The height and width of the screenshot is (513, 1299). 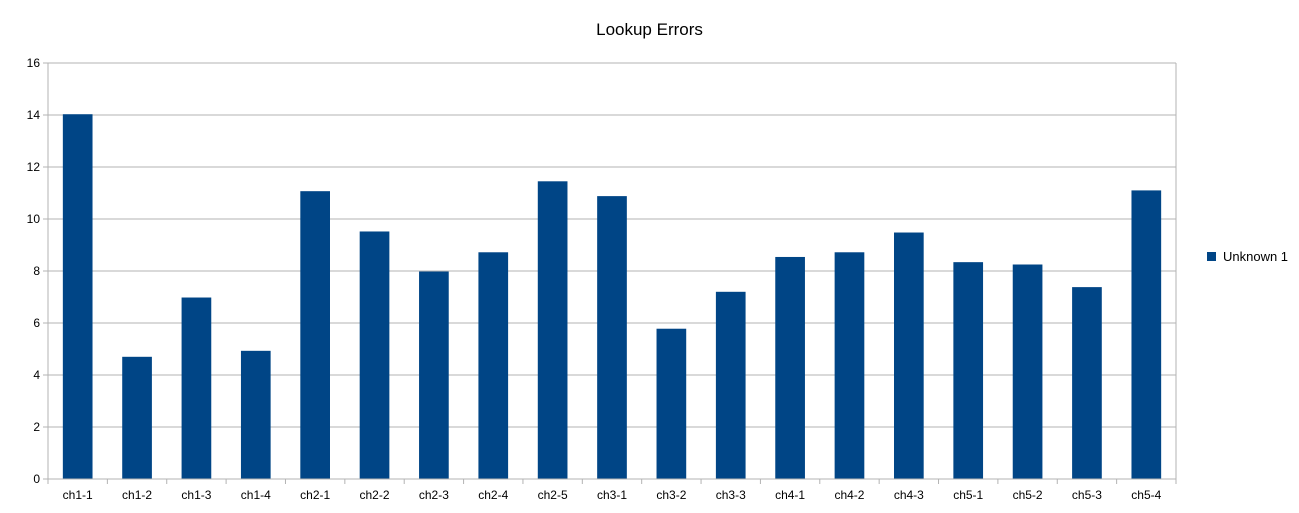 I want to click on legend-label-unknown-1: Unknown 1, so click(x=1256, y=256).